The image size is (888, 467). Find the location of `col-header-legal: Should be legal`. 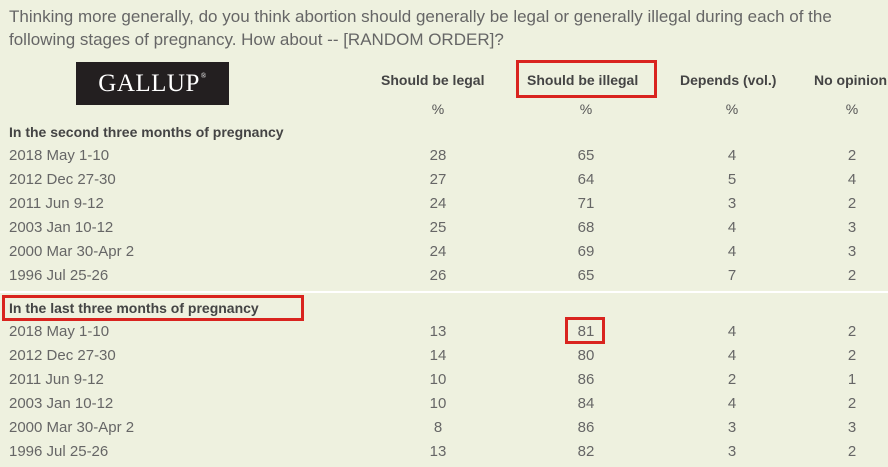

col-header-legal: Should be legal is located at coordinates (433, 80).